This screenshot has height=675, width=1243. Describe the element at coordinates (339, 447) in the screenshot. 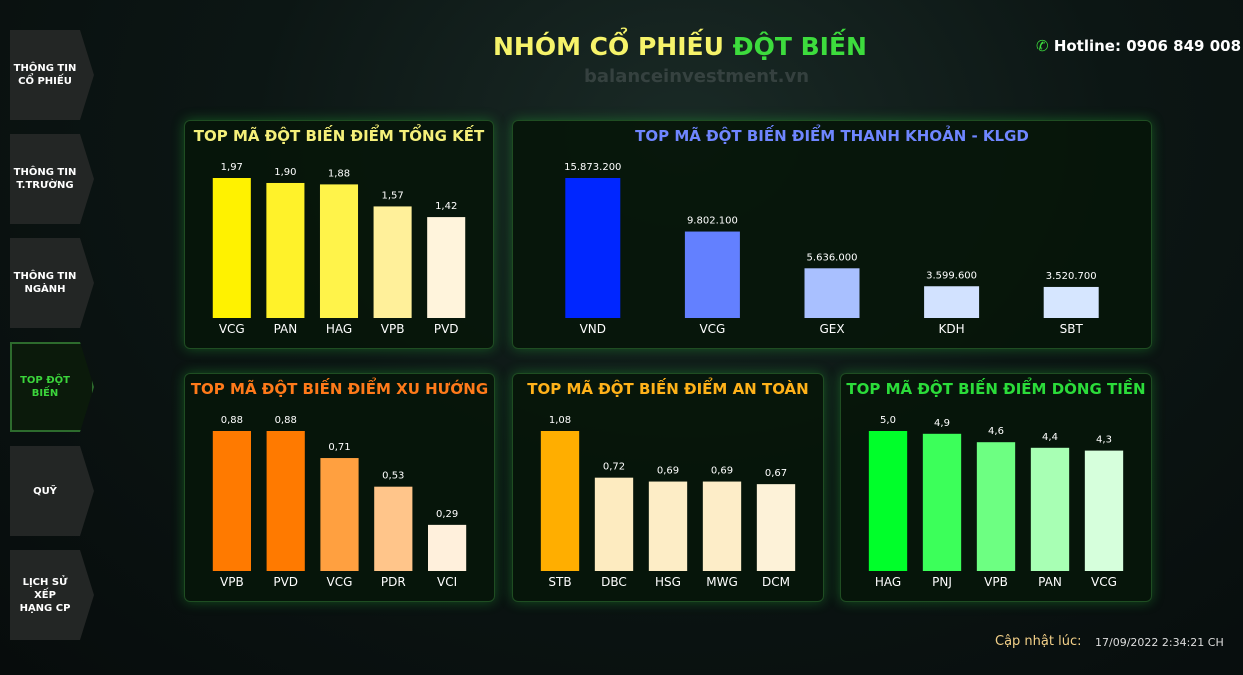

I see `value-label: 0,71` at that location.